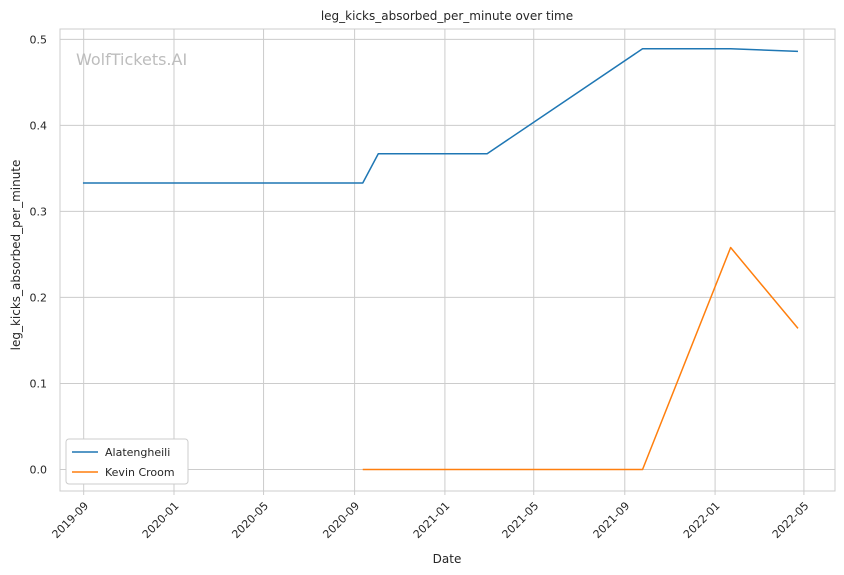 This screenshot has width=844, height=575. Describe the element at coordinates (137, 452) in the screenshot. I see `legend-label-alatengheili: Alatengheili` at that location.